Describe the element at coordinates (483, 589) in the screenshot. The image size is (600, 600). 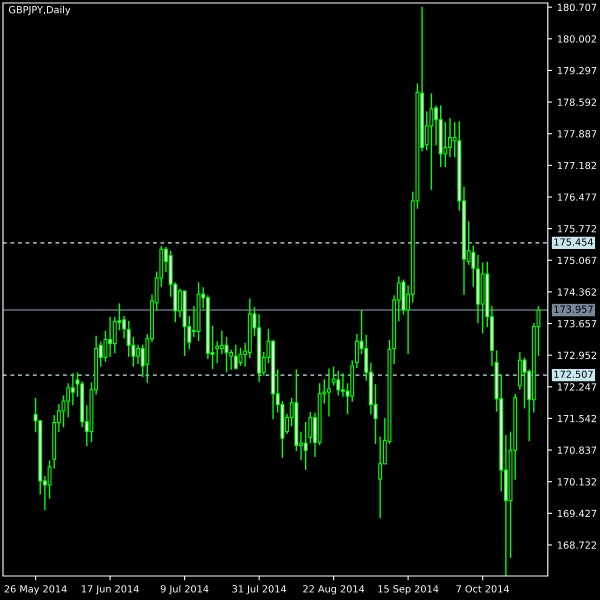
I see `x-tick-label: 7 Oct 2014` at that location.